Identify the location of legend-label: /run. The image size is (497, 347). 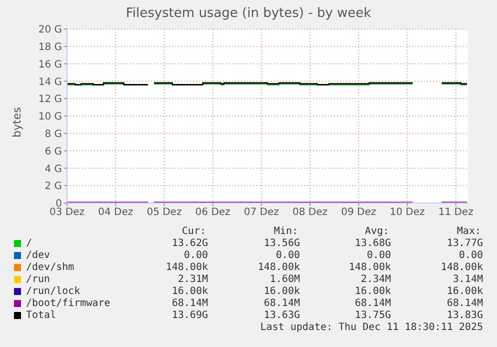
(38, 279).